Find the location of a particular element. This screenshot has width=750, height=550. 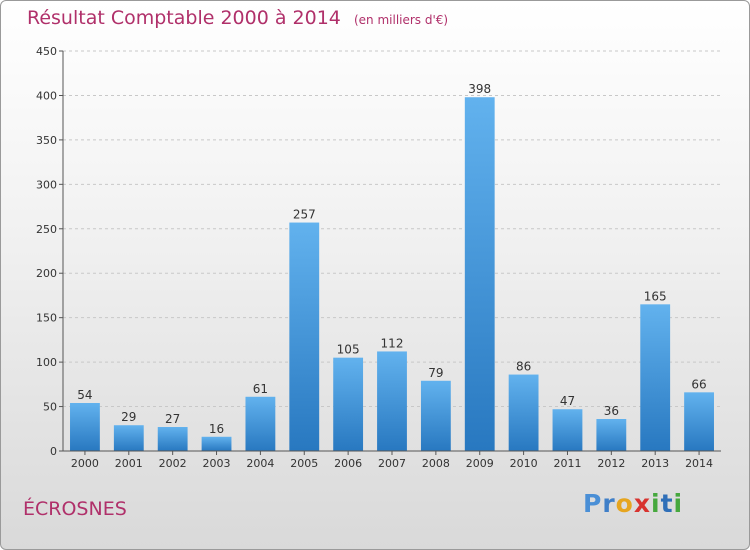

logo-letter: r is located at coordinates (609, 503).